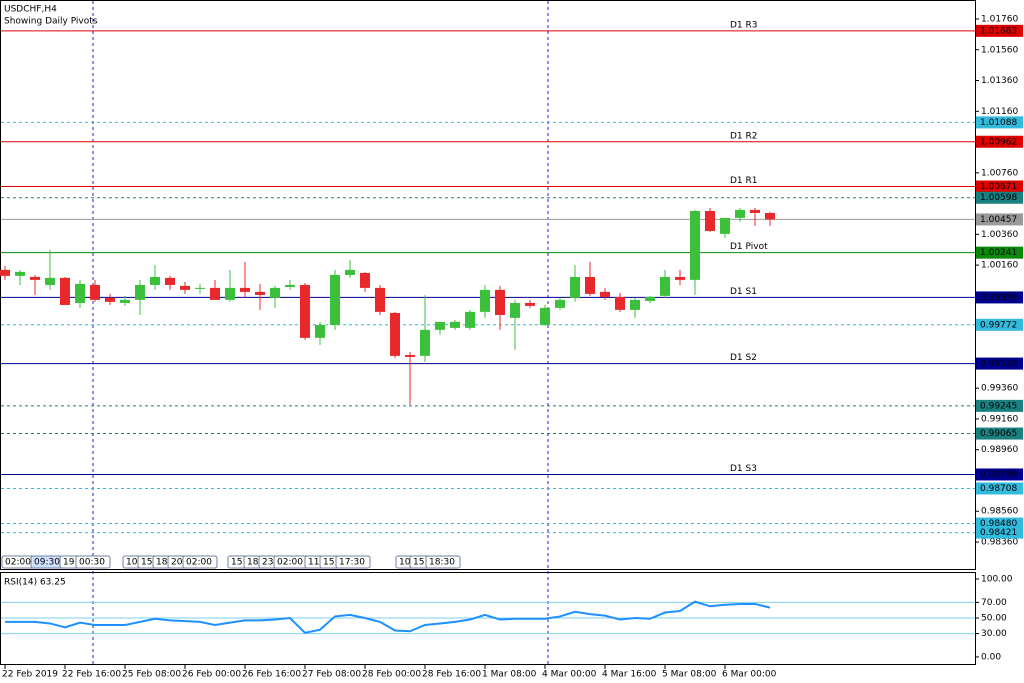 Image resolution: width=1024 pixels, height=683 pixels. I want to click on time-tag-box, so click(93, 562).